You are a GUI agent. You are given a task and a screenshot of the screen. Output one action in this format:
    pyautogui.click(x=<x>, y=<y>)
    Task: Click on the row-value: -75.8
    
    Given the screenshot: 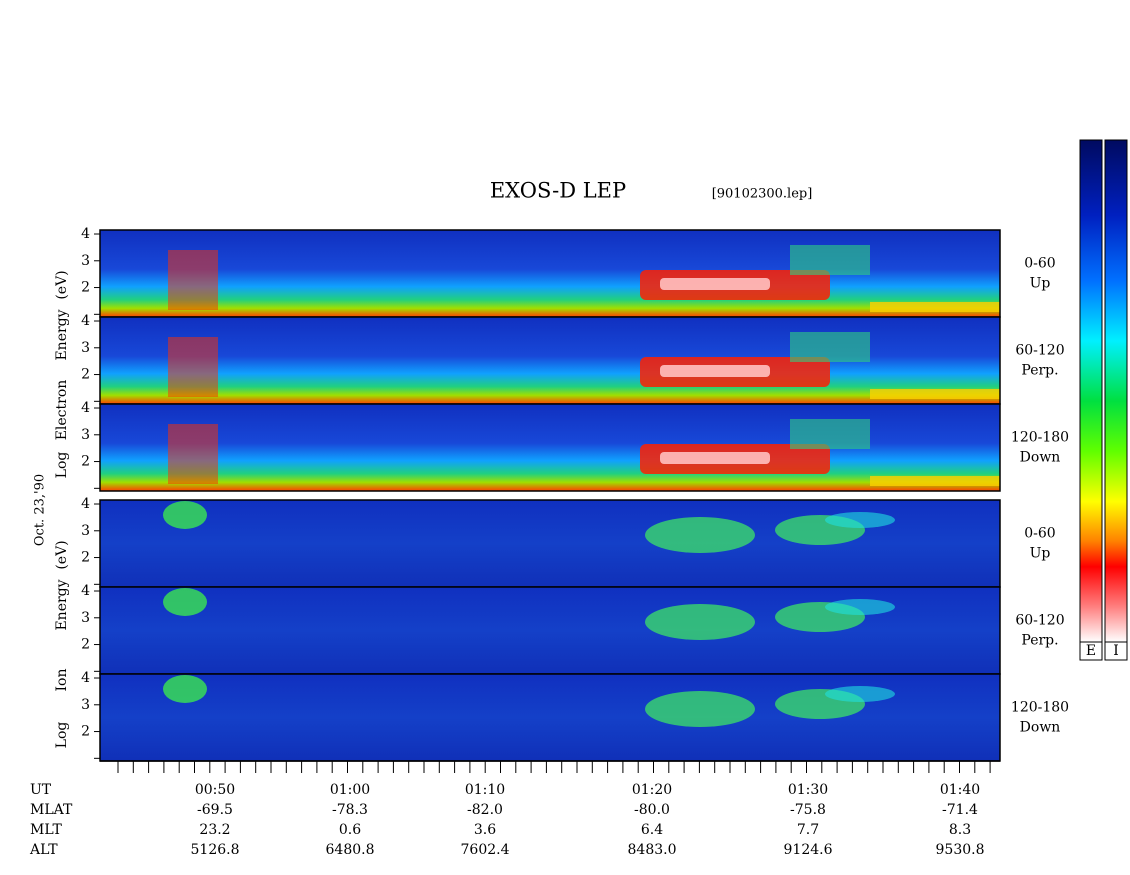 What is the action you would take?
    pyautogui.click(x=808, y=810)
    